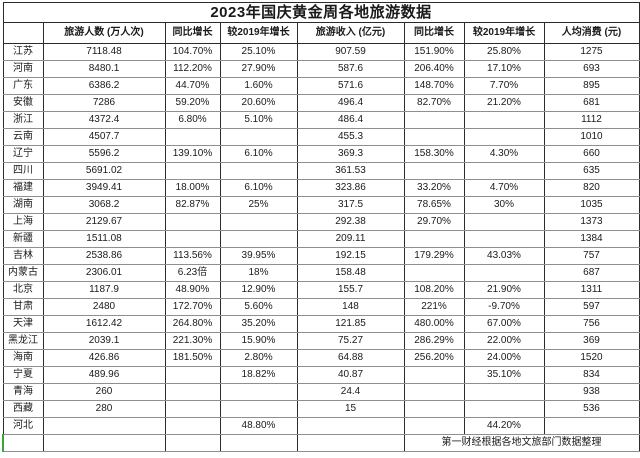 The image size is (640, 458). I want to click on value-cell: 834, so click(591, 375).